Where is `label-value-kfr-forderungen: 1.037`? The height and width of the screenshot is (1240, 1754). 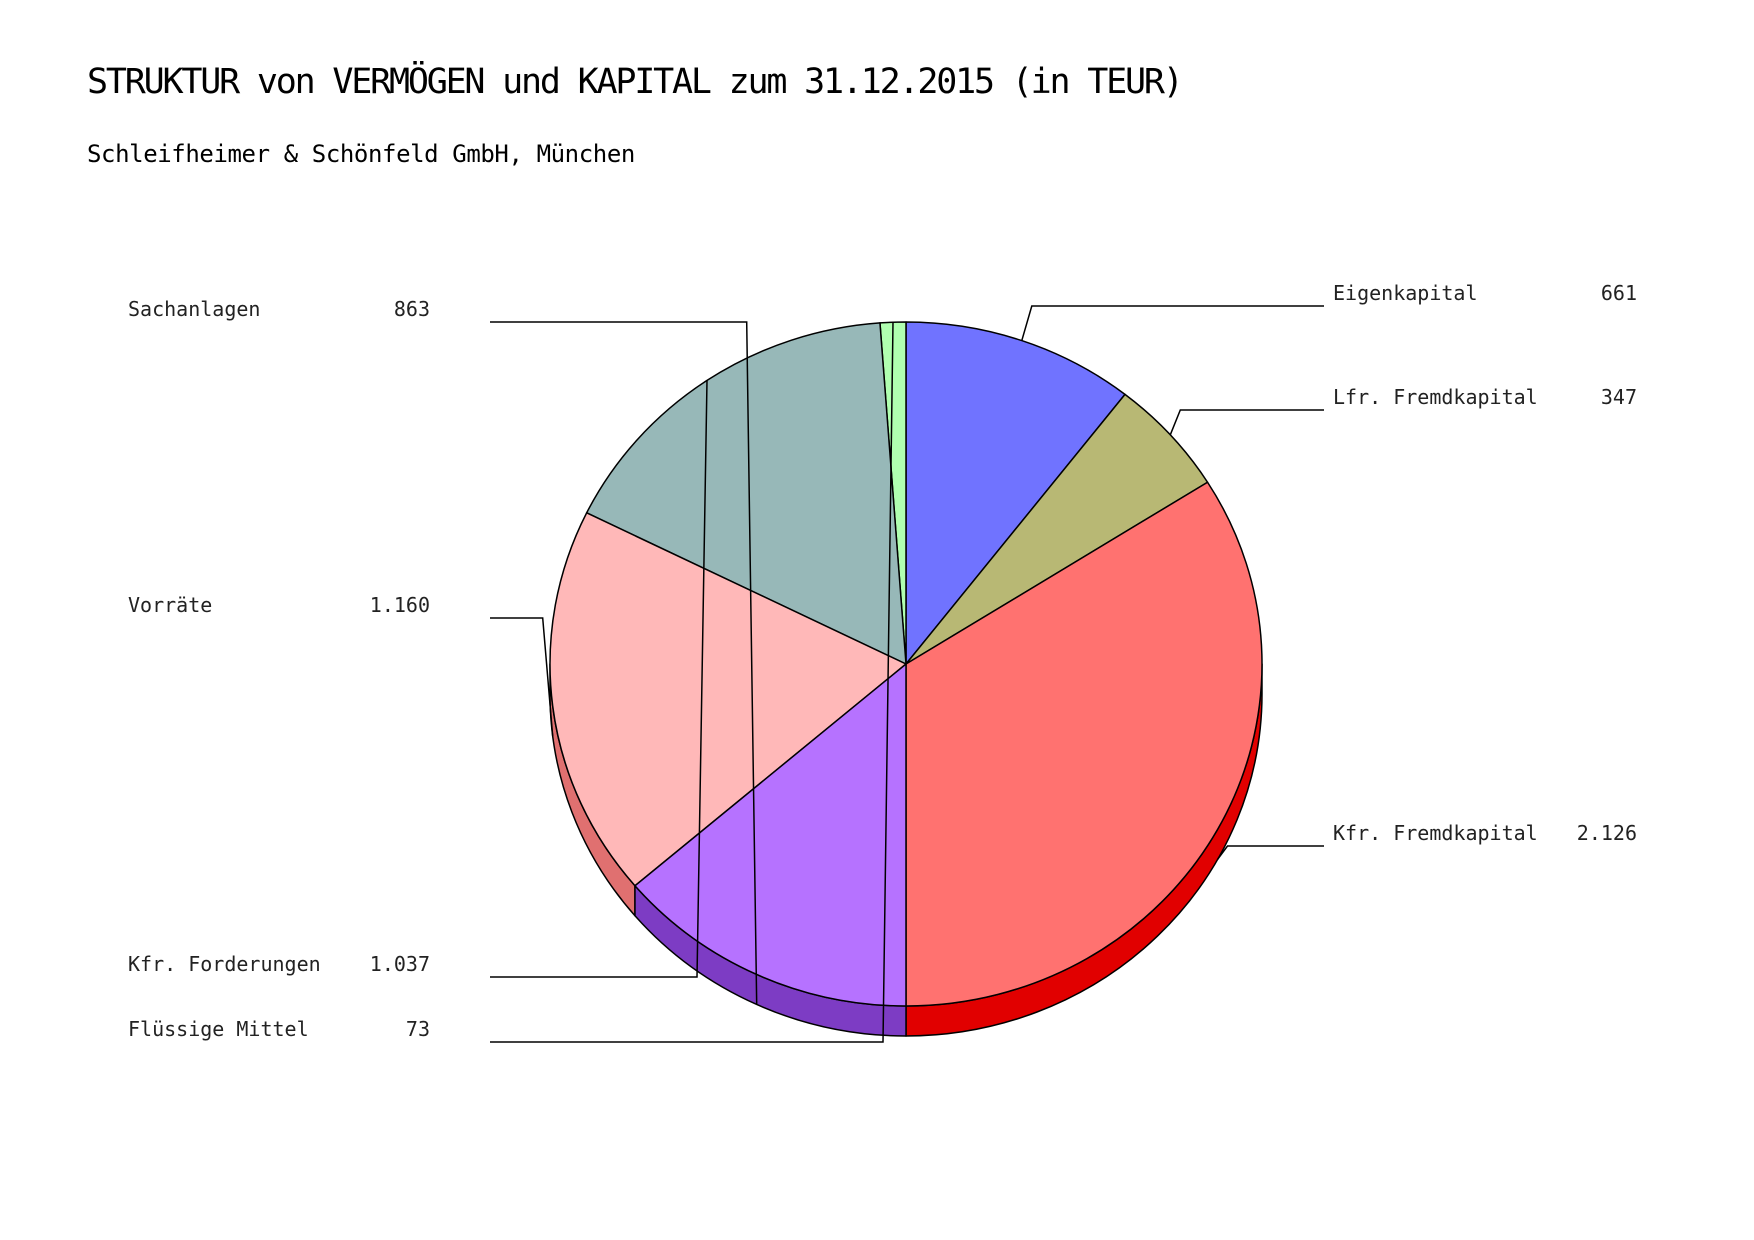
label-value-kfr-forderungen: 1.037 is located at coordinates (400, 964).